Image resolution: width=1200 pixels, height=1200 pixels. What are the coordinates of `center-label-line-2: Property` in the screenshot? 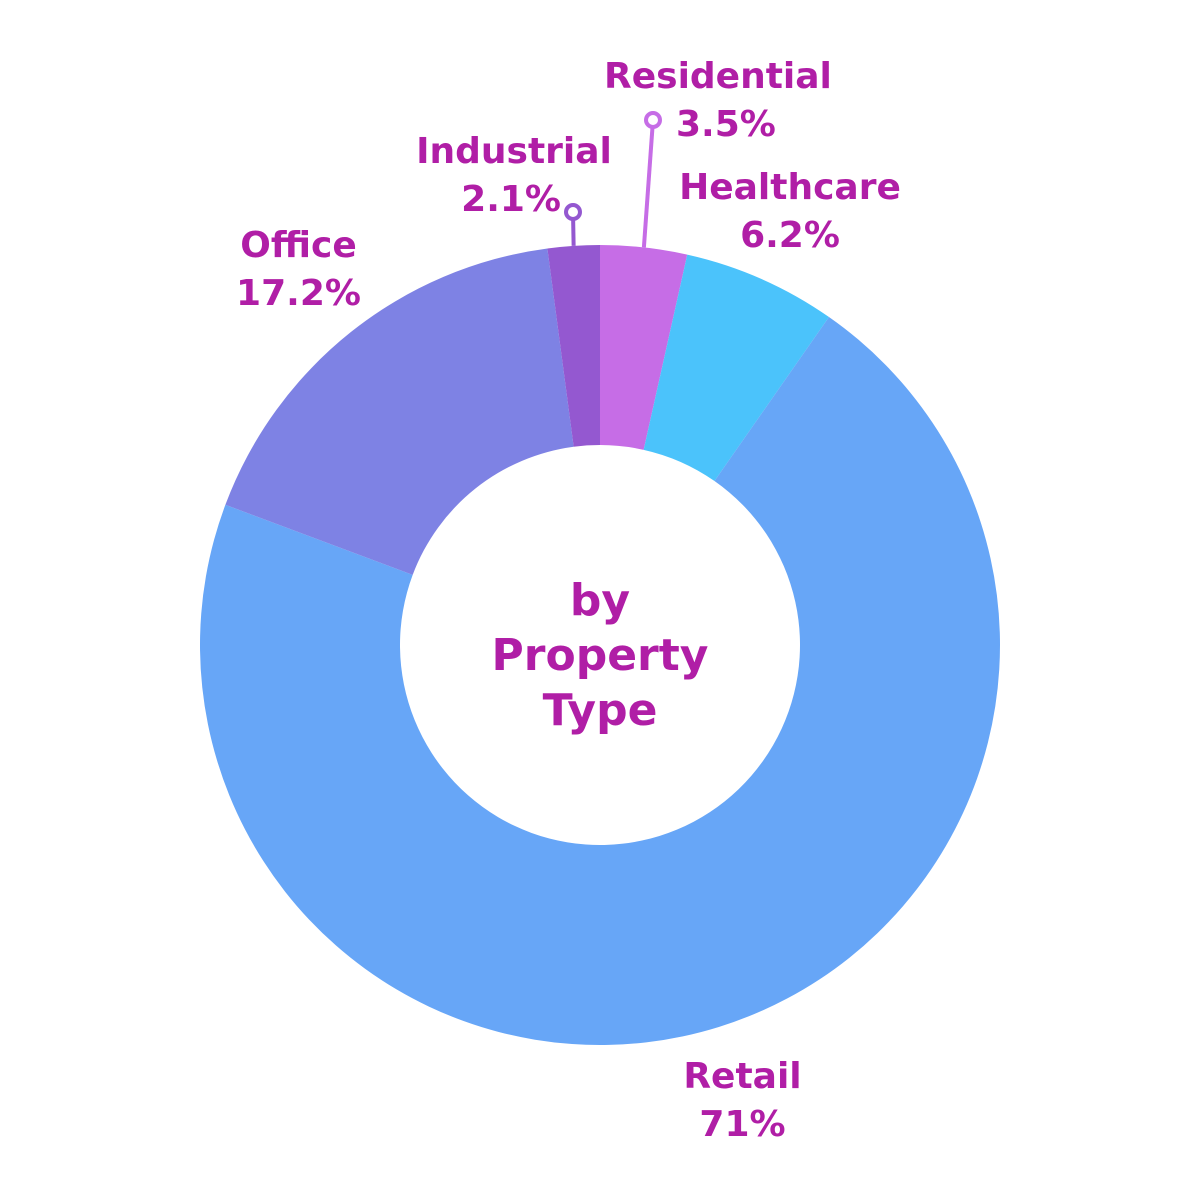 It's located at (600, 655).